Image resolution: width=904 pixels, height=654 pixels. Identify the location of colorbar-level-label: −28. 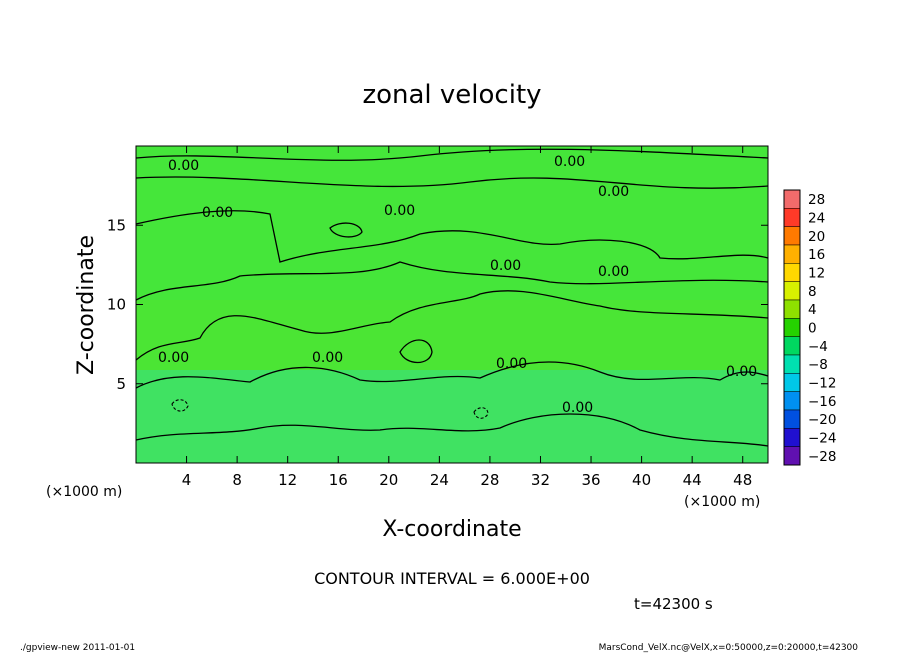
(822, 457).